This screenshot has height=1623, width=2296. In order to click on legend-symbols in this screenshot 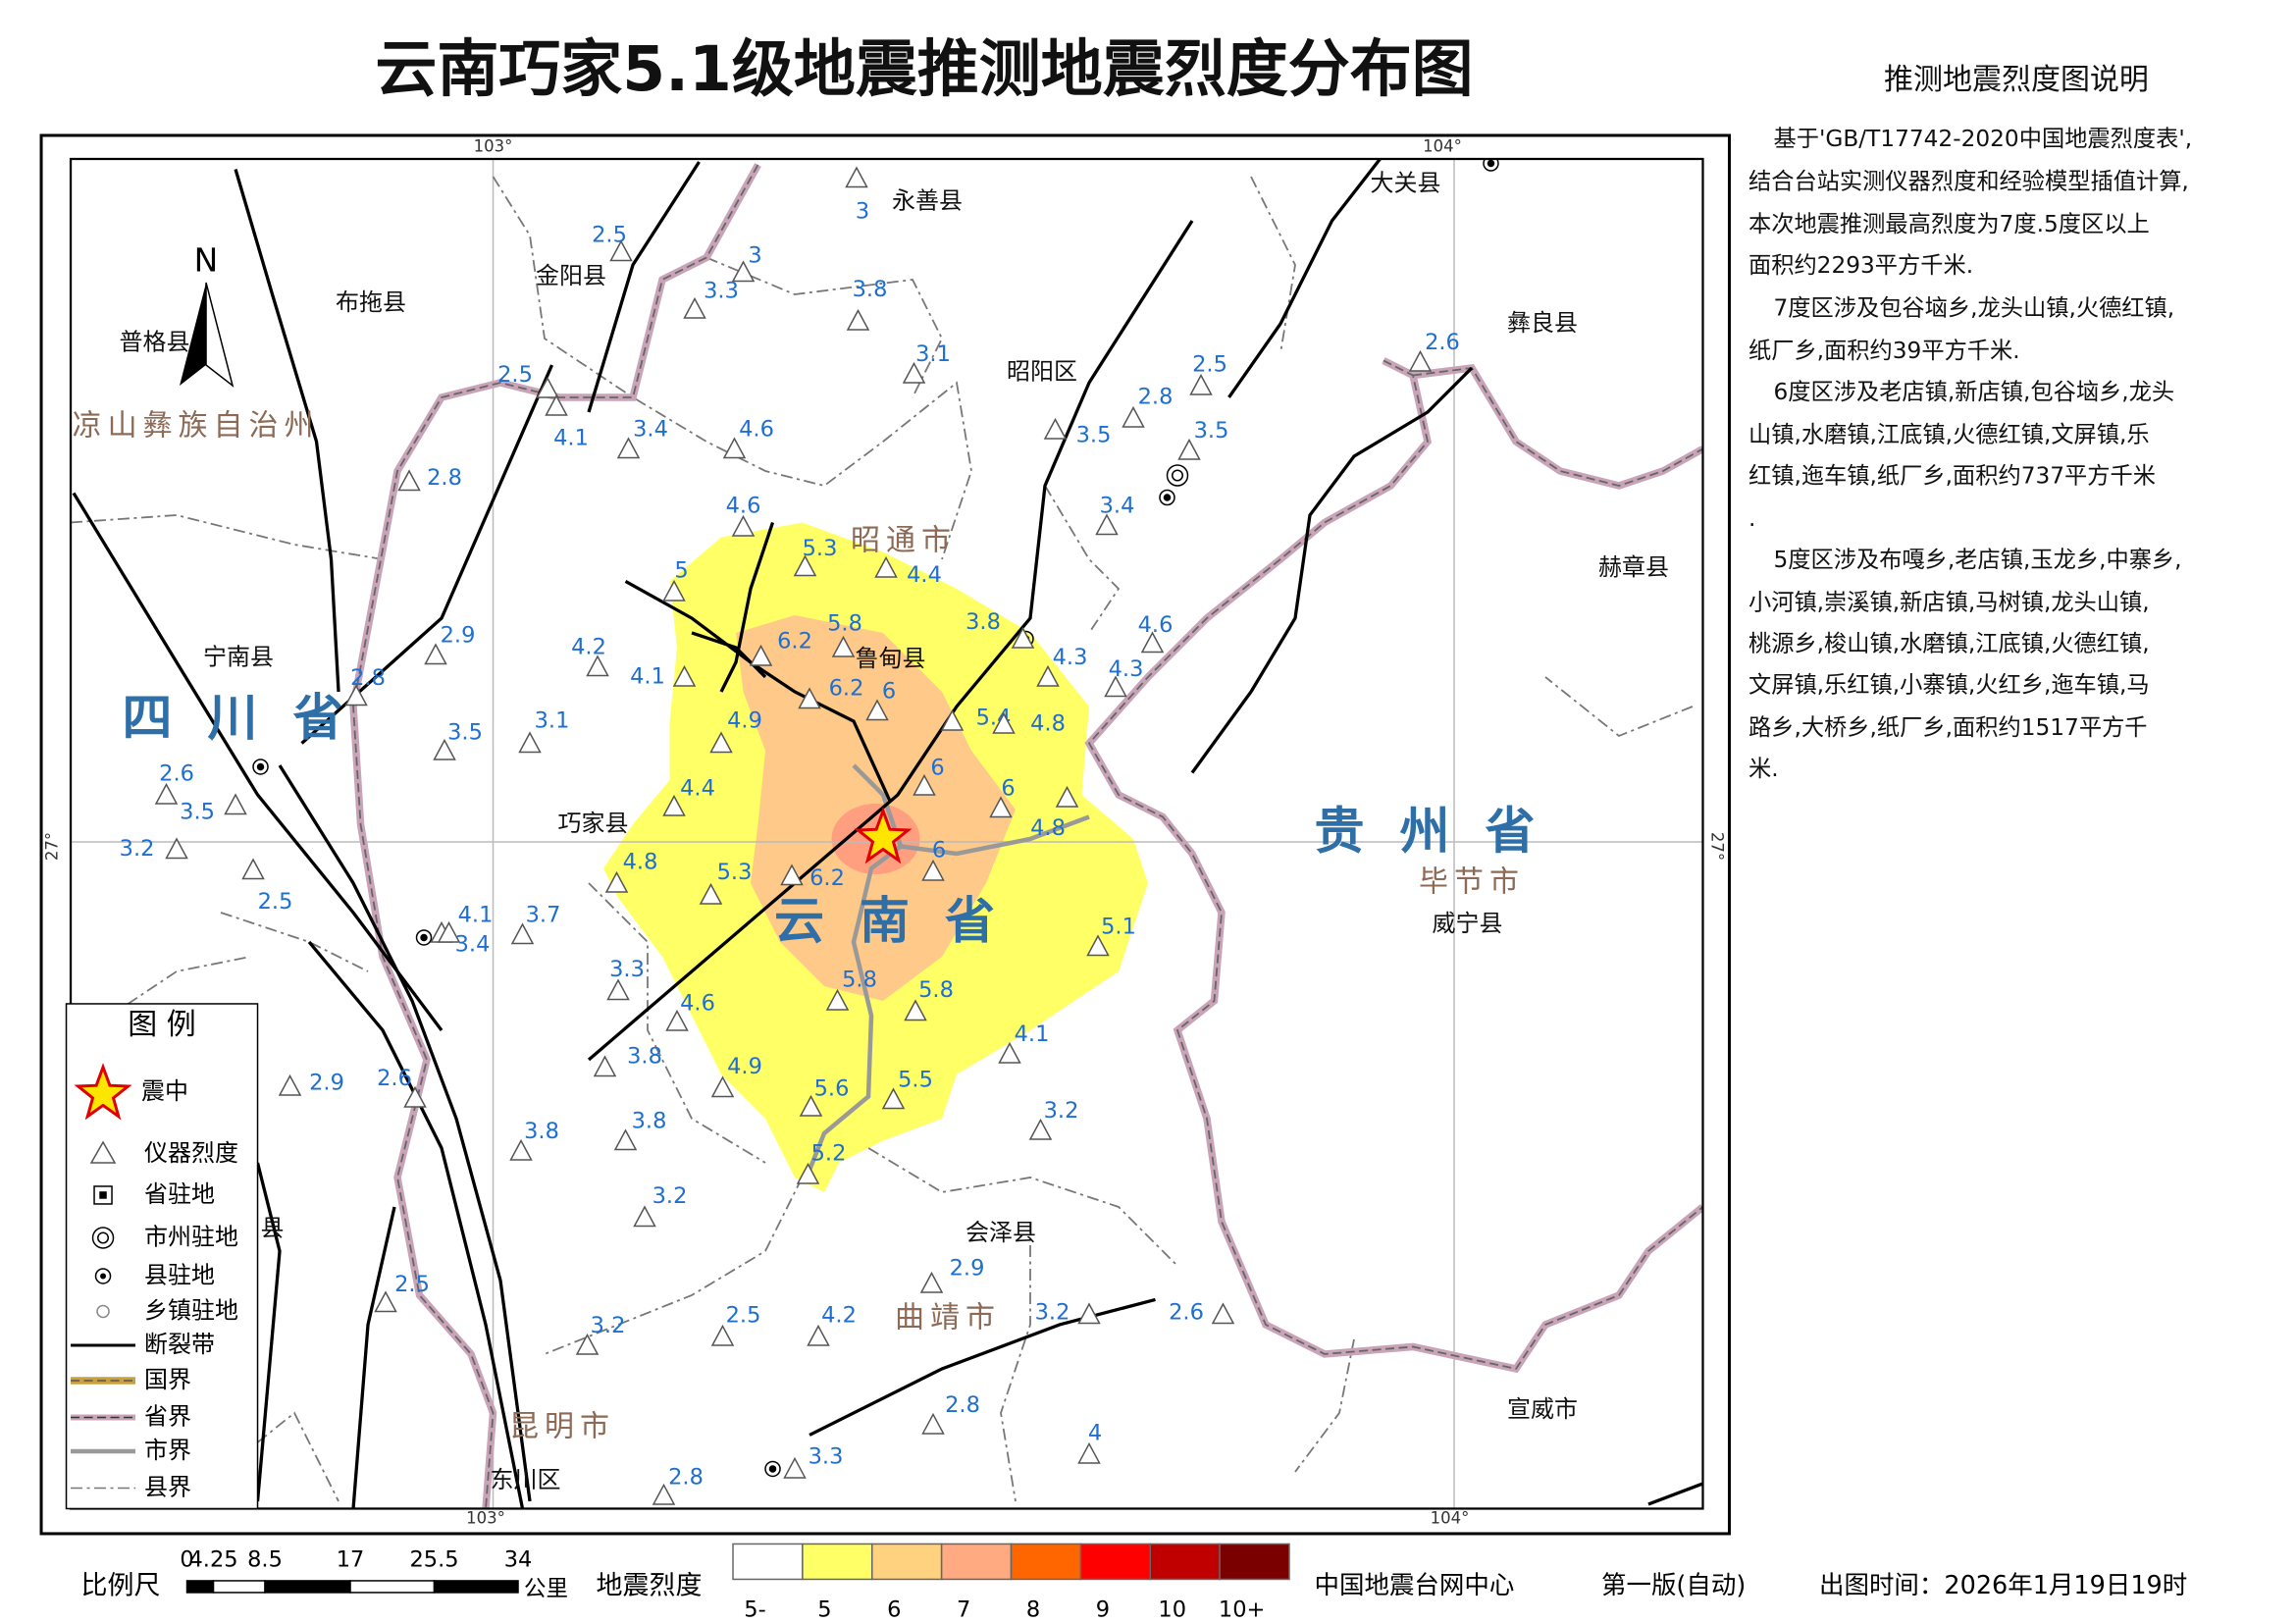, I will do `click(103, 1276)`.